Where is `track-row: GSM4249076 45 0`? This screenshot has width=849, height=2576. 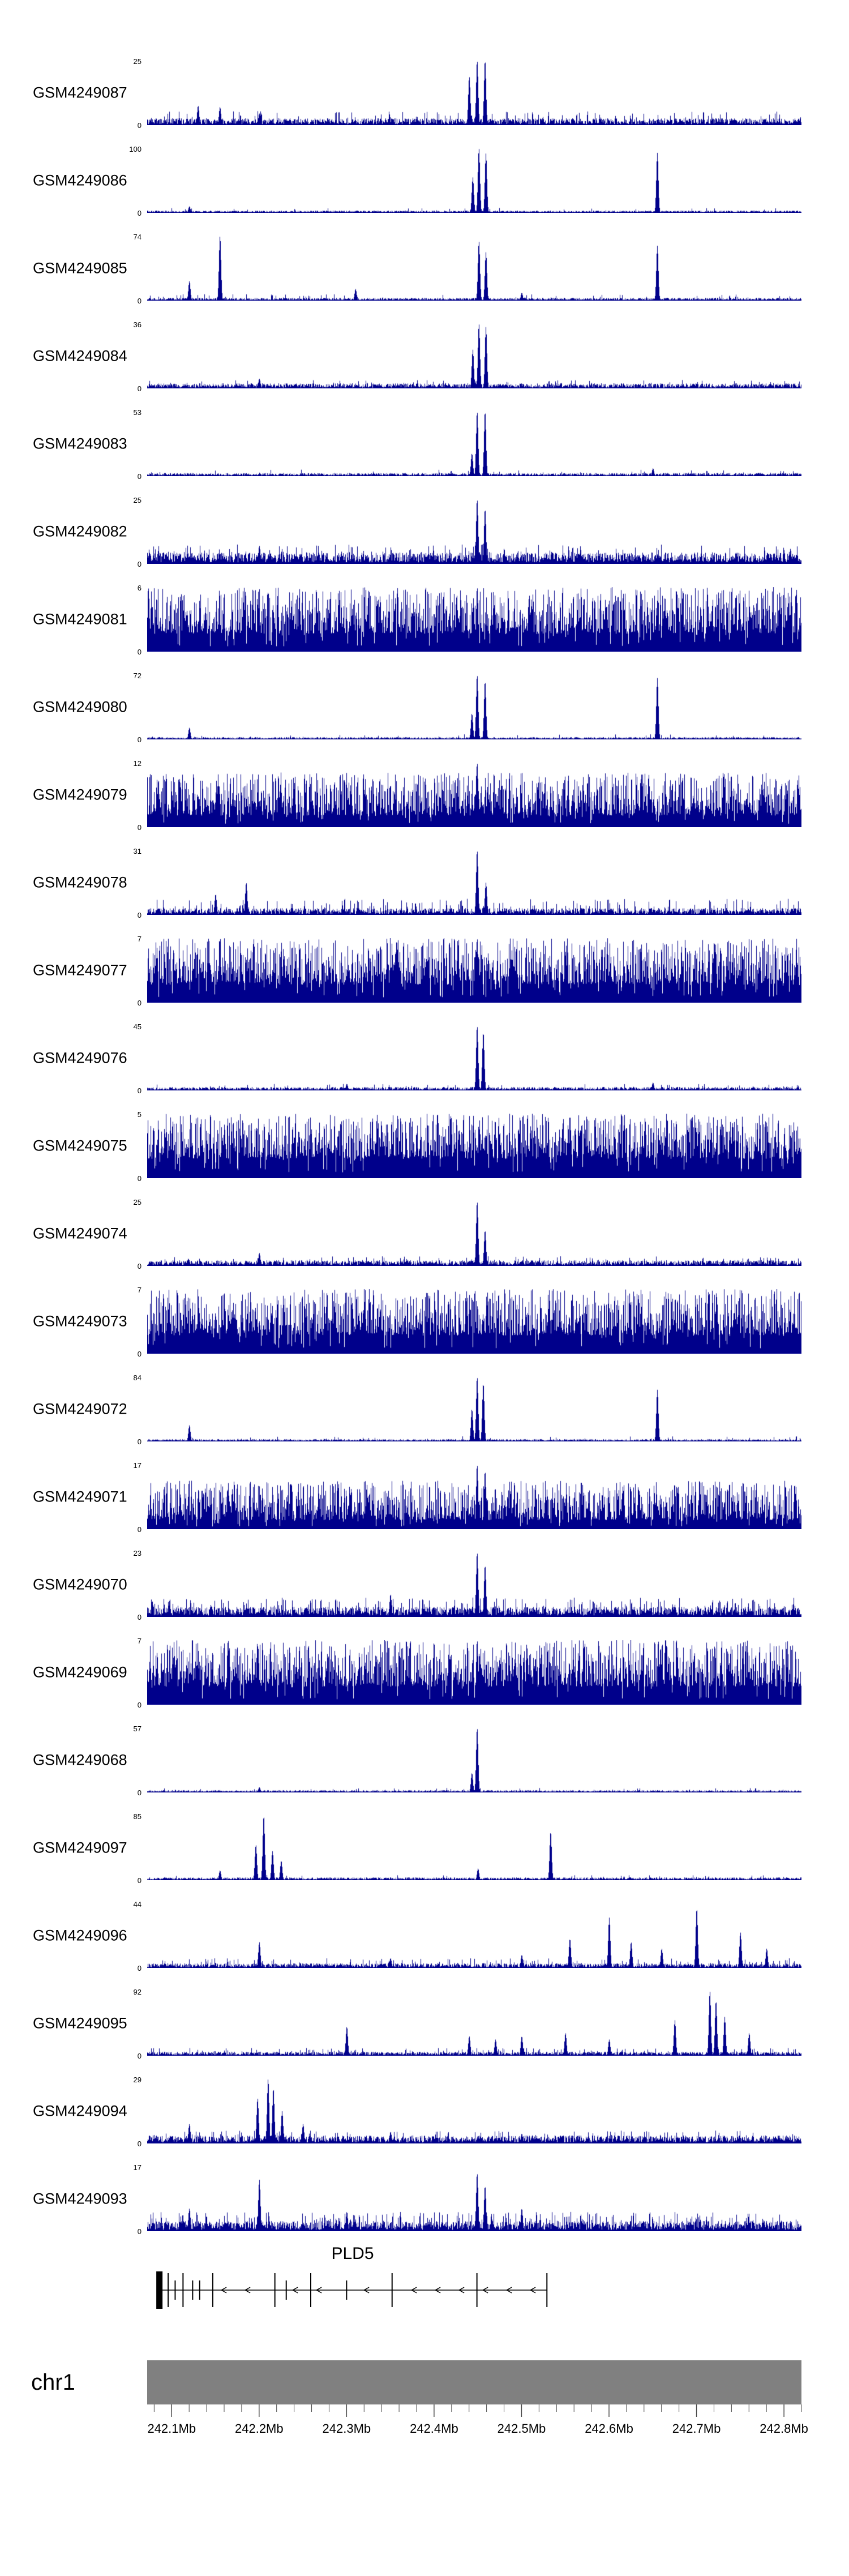
track-row: GSM4249076 45 0 is located at coordinates (424, 1058).